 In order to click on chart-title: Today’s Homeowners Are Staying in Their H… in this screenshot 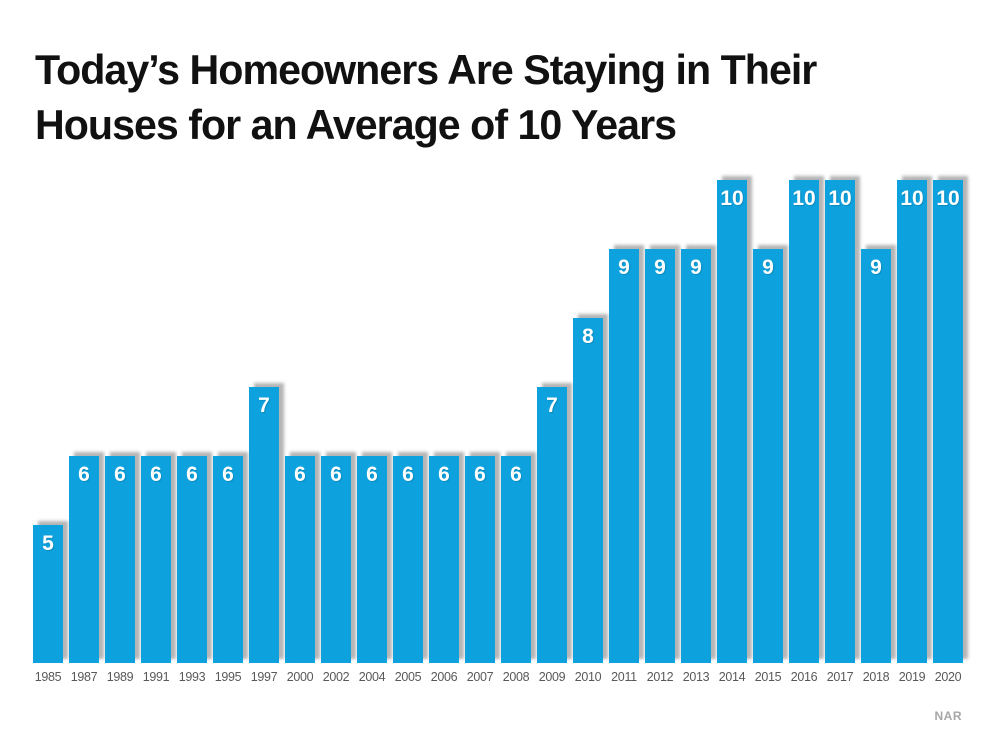, I will do `click(486, 97)`.